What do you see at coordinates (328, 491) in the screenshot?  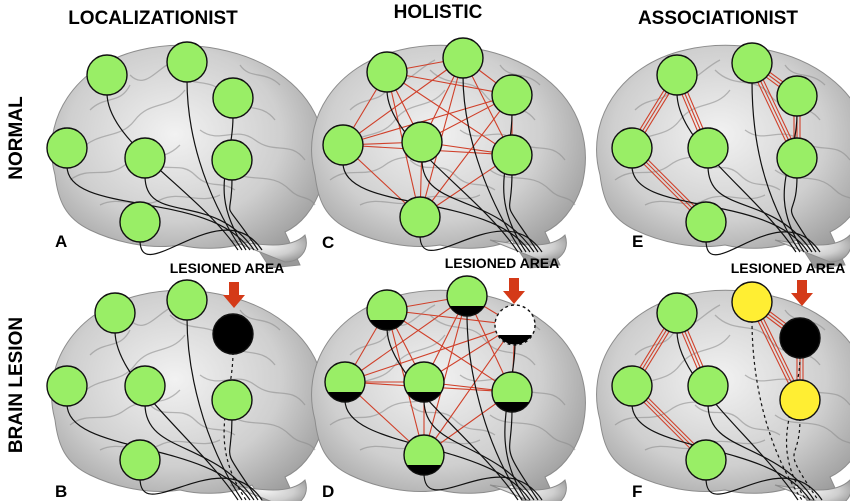 I see `panel-letter-D: D` at bounding box center [328, 491].